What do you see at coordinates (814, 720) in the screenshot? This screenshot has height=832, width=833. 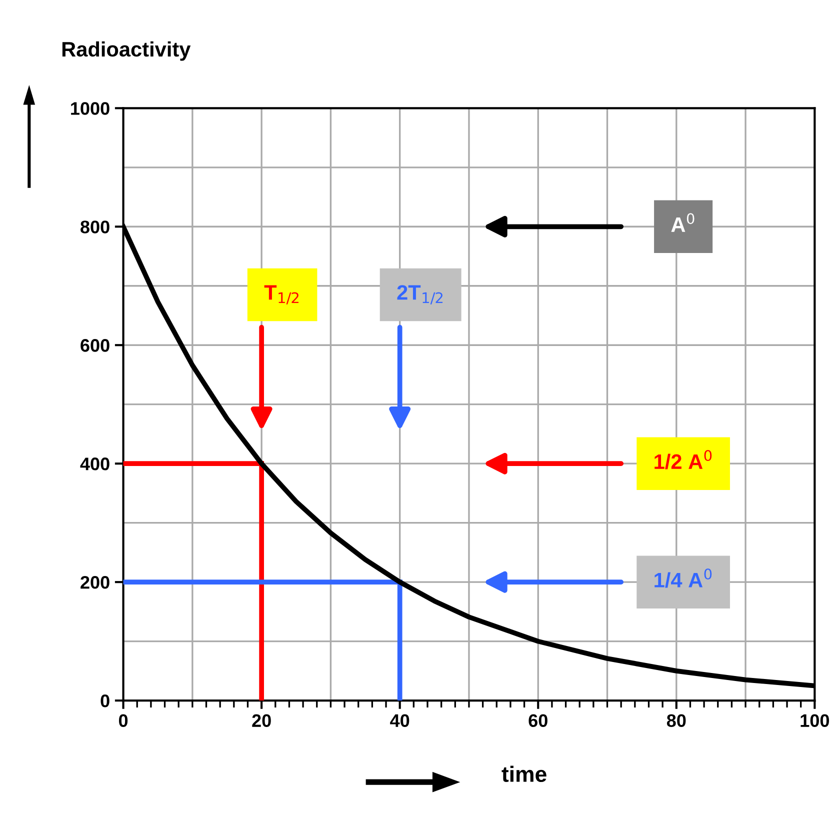 I see `x-tick-label: 100` at bounding box center [814, 720].